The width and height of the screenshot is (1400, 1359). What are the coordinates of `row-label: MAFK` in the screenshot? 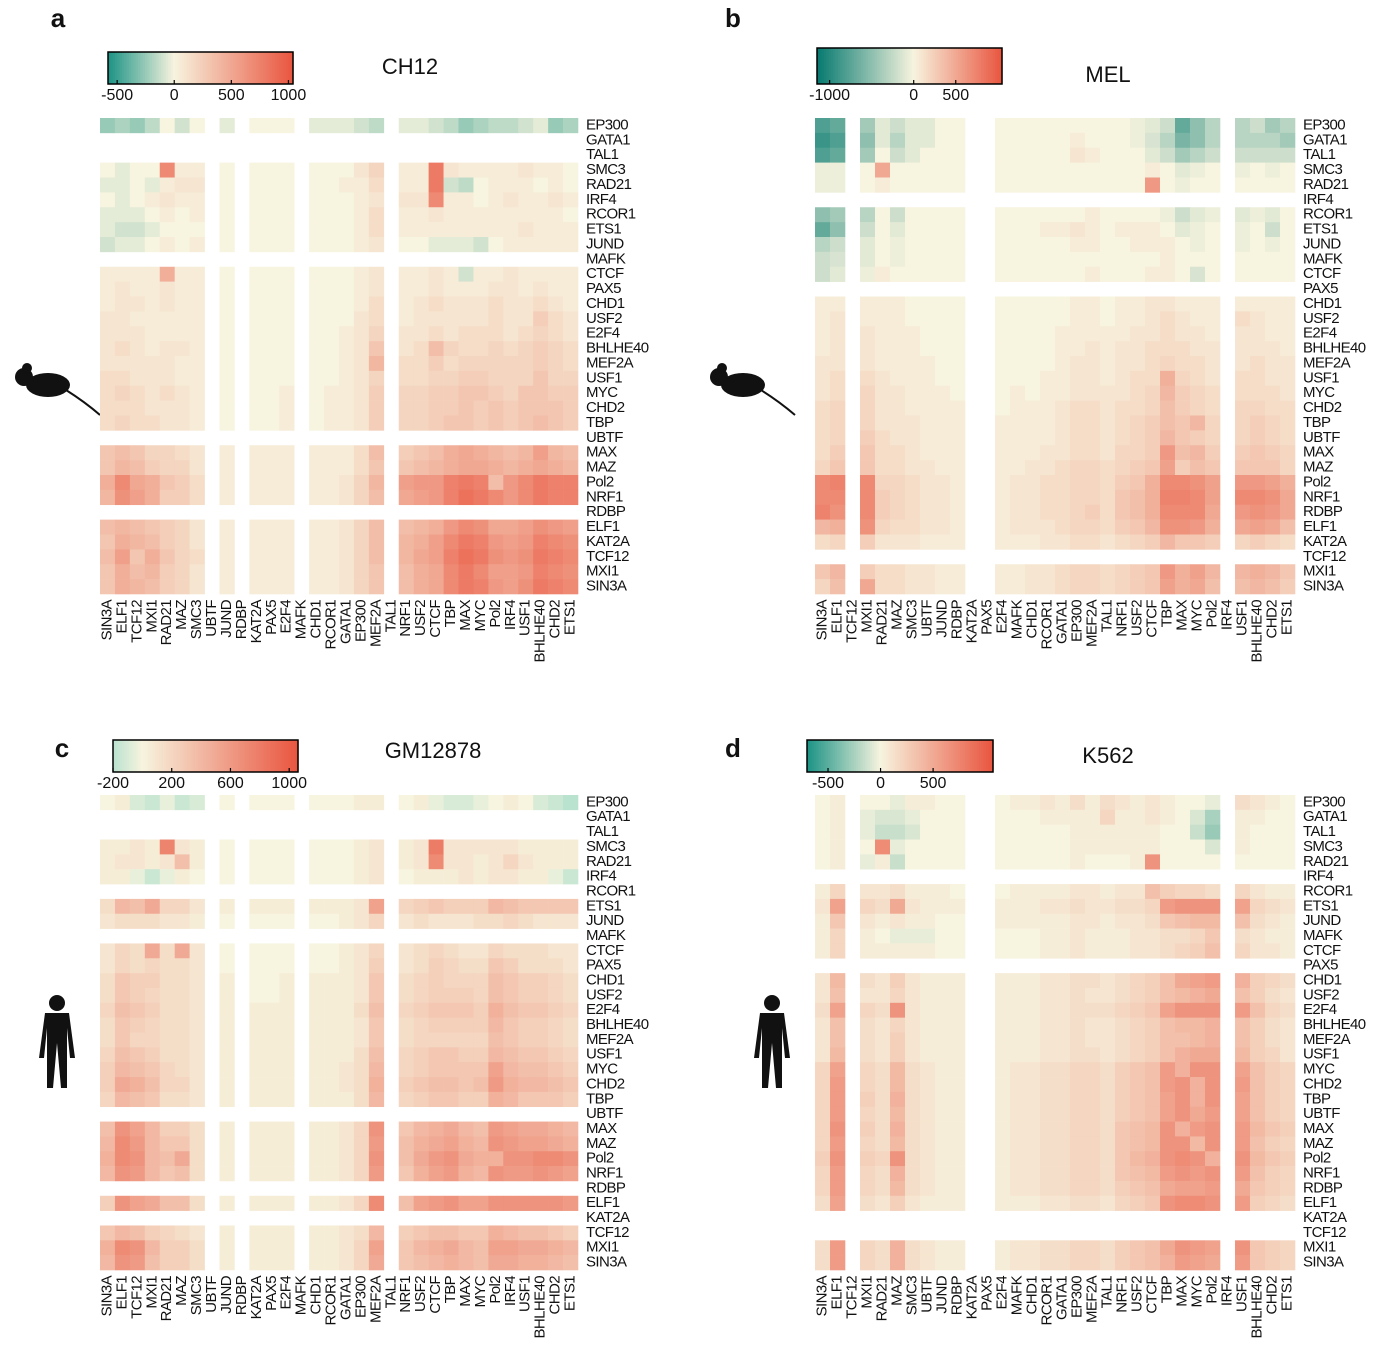 It's located at (1323, 935).